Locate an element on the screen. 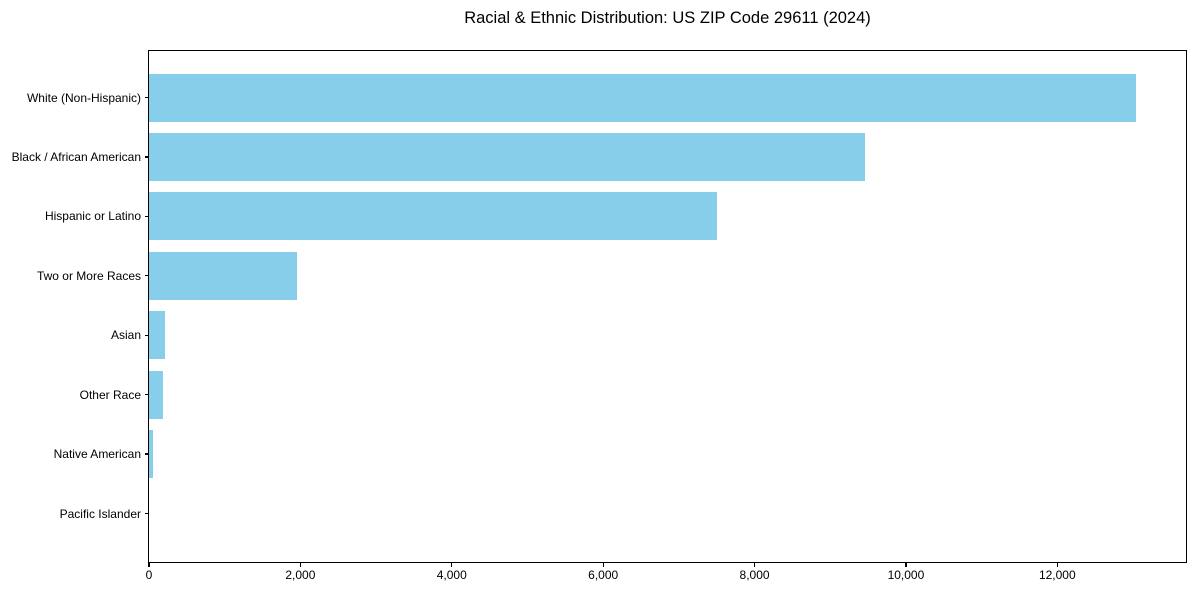 This screenshot has height=600, width=1200. y-tick-label-pacific-islander: Pacific Islander is located at coordinates (100, 513).